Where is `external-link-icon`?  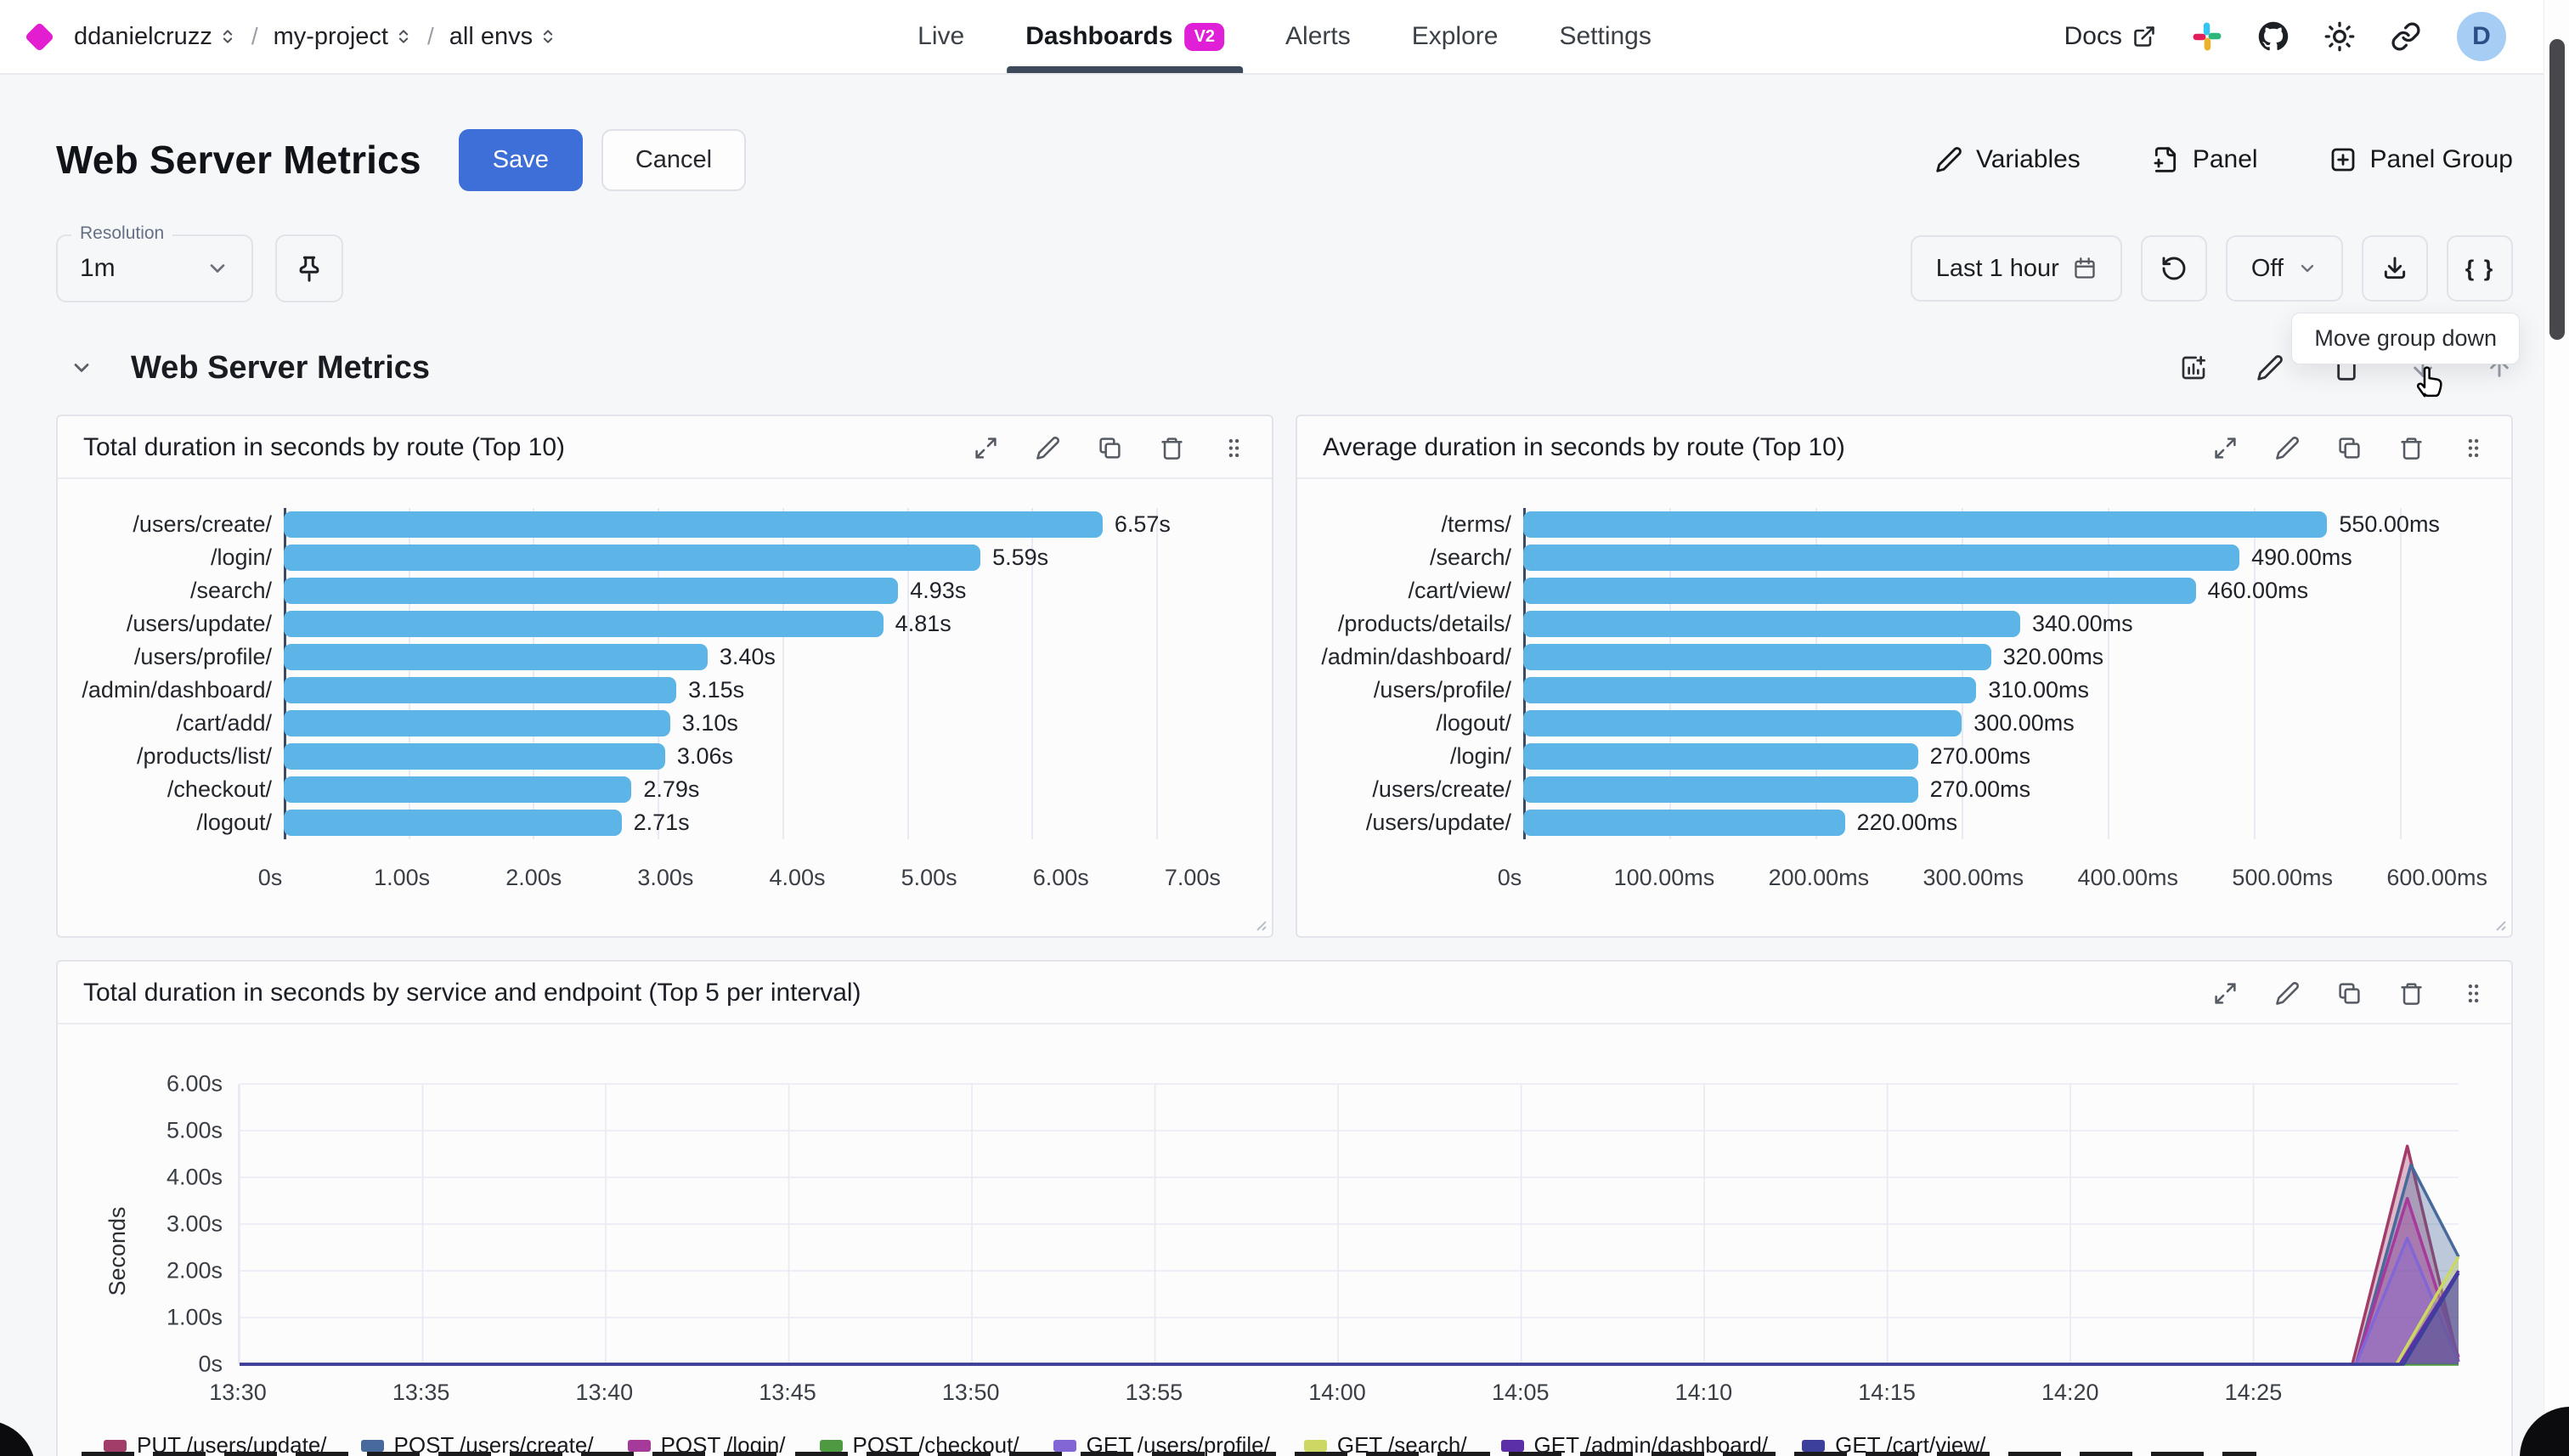 external-link-icon is located at coordinates (2144, 36).